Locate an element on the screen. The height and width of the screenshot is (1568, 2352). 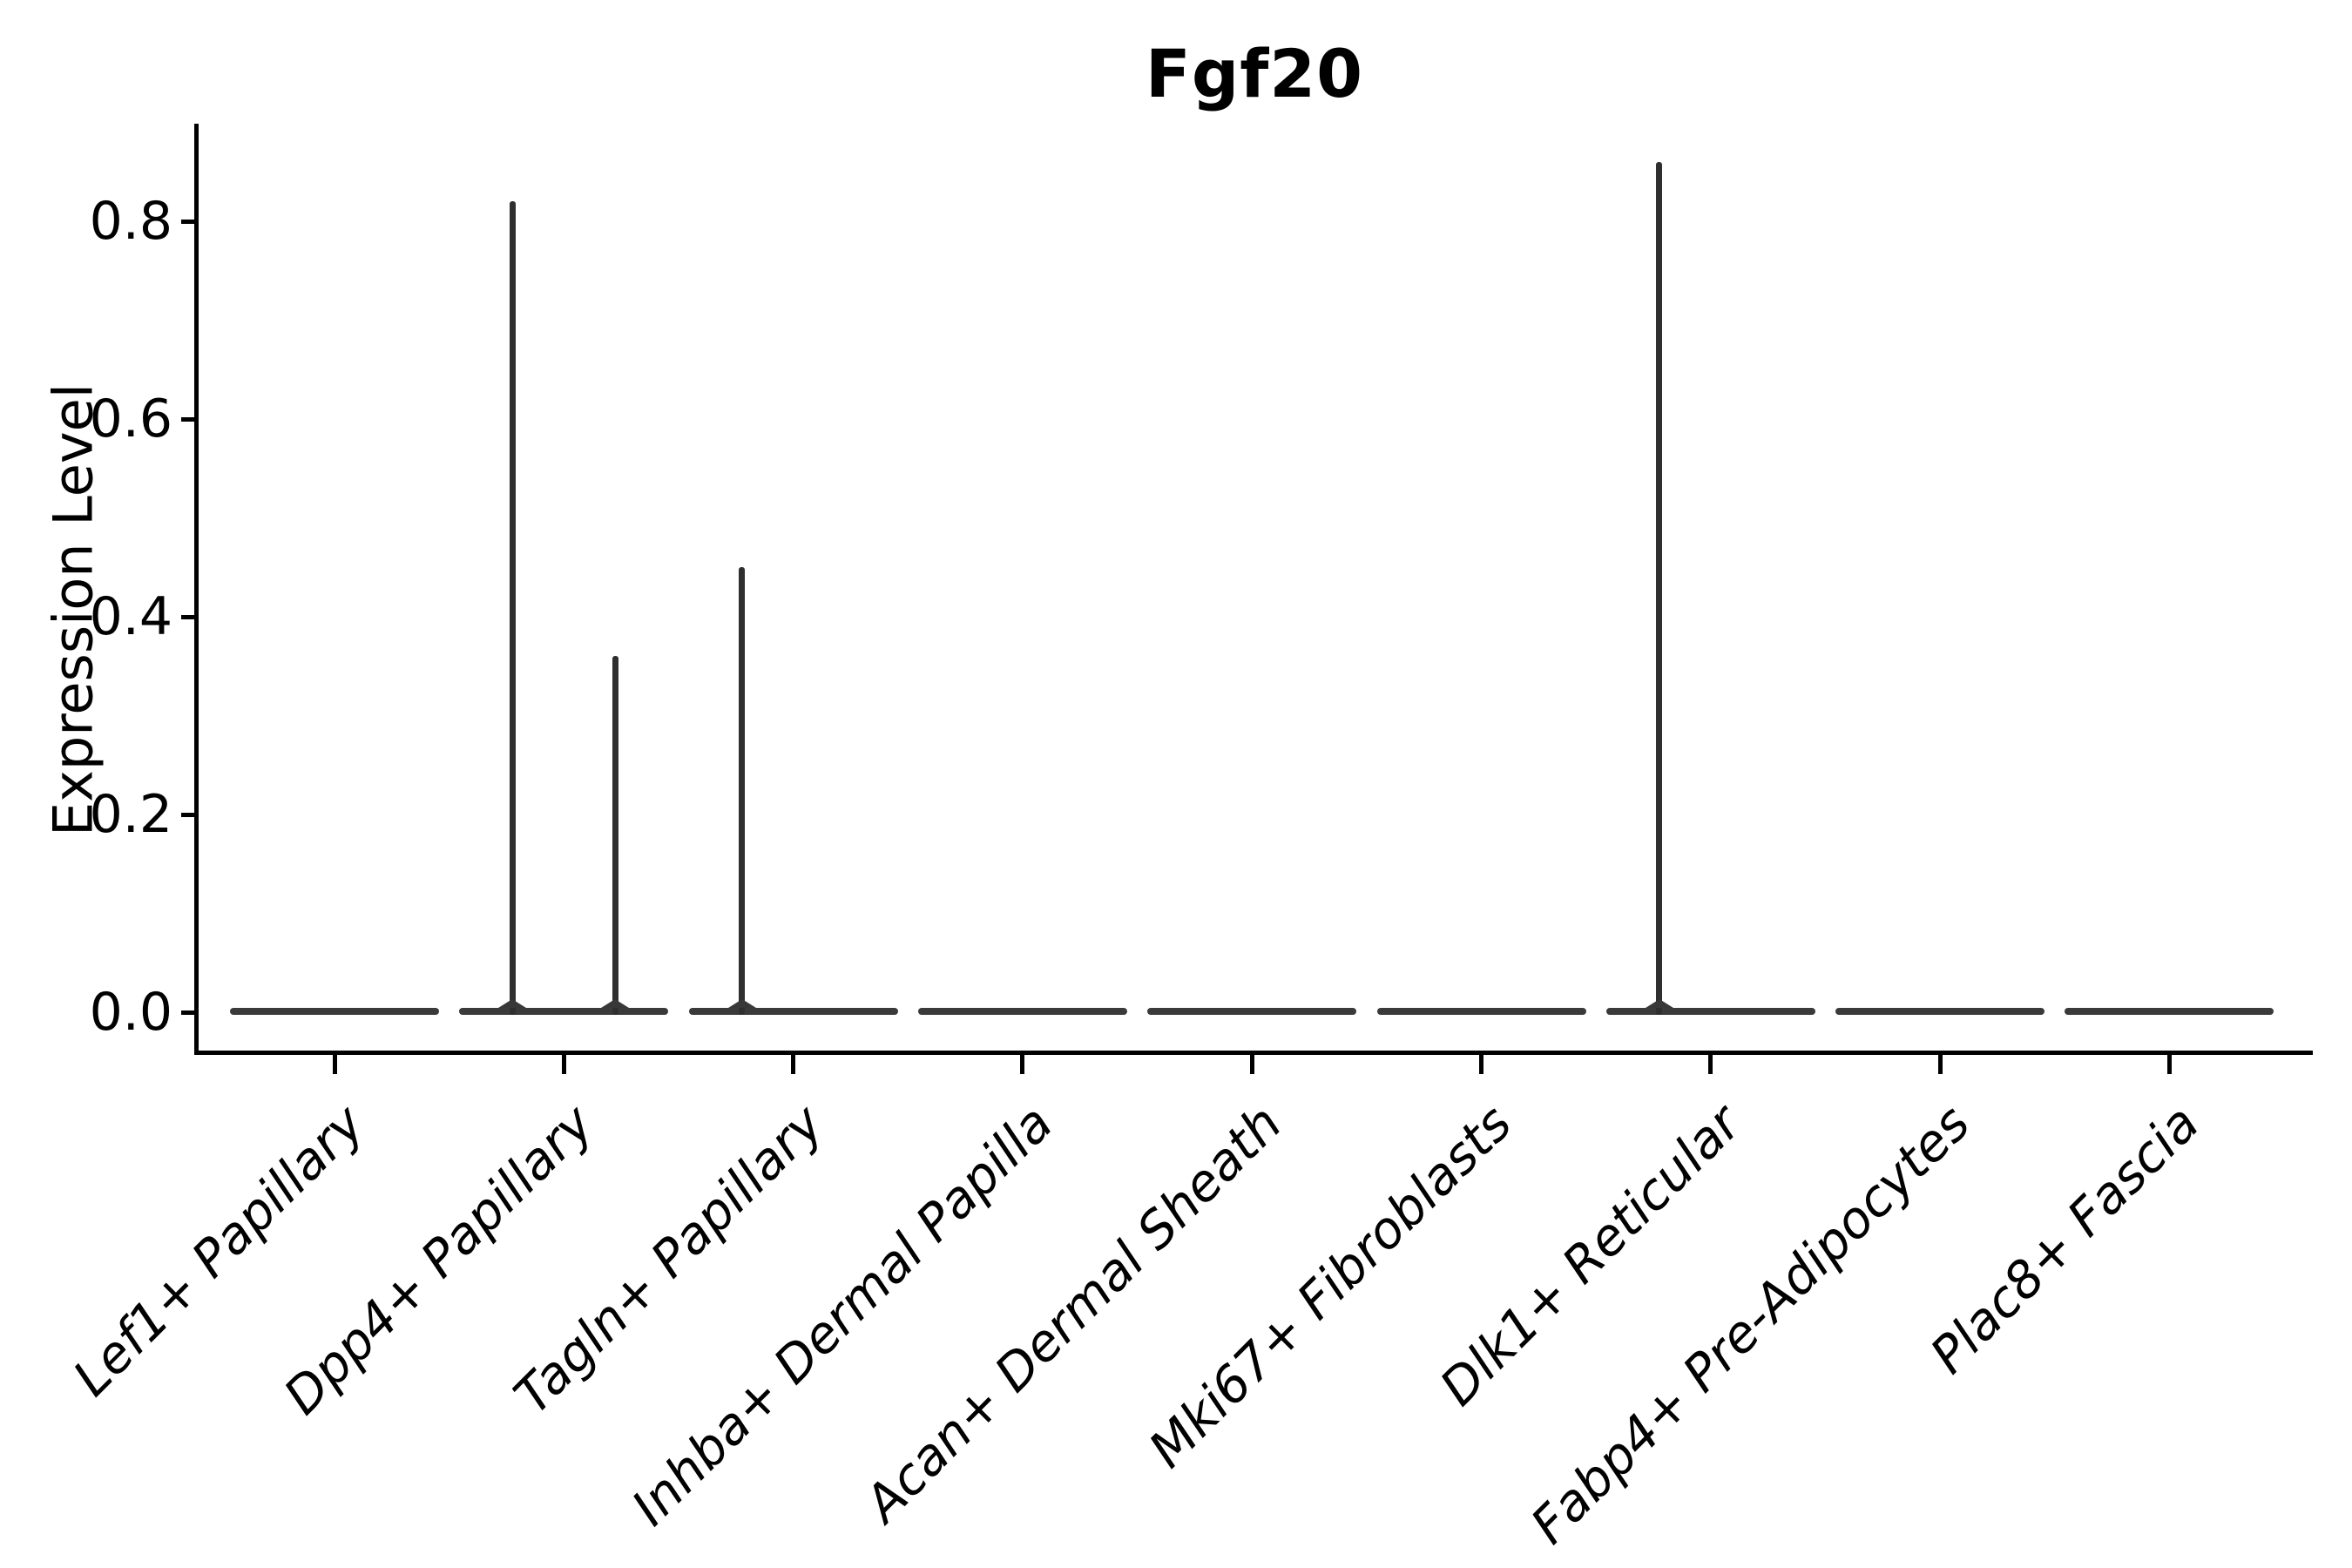
y-axis-spine is located at coordinates (196, 589).